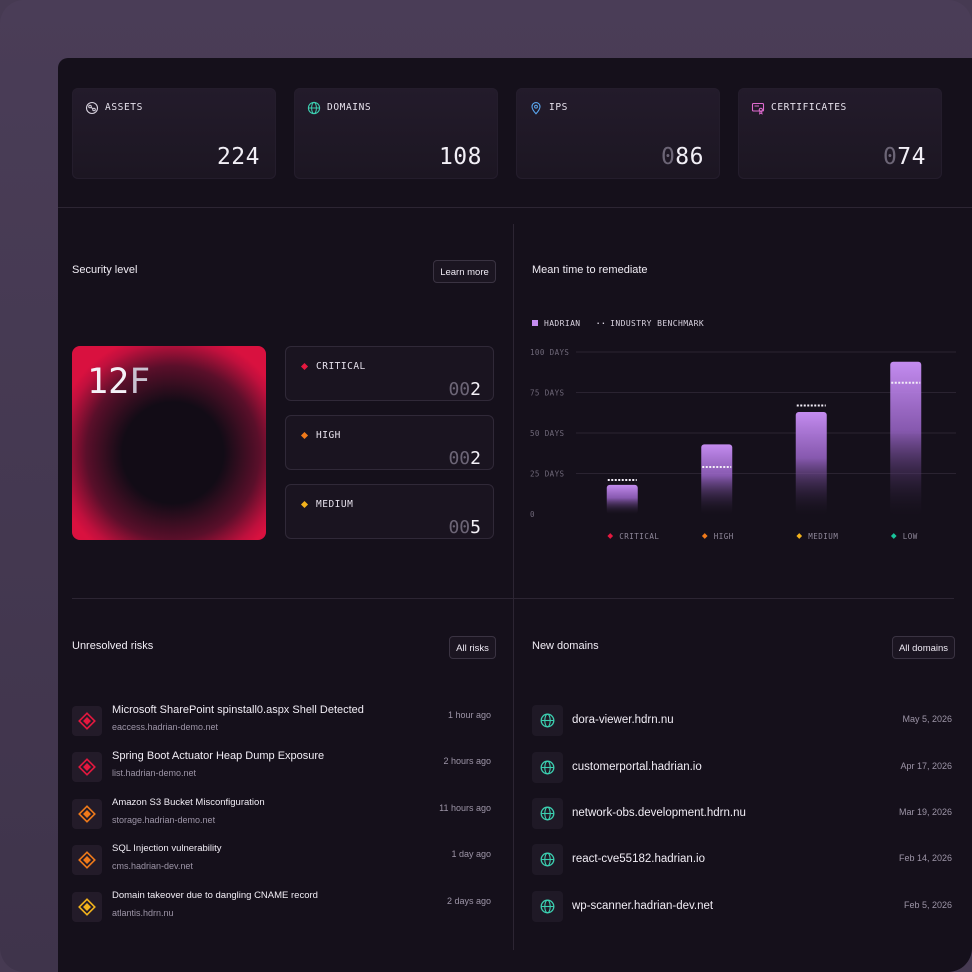 The height and width of the screenshot is (972, 972). What do you see at coordinates (926, 766) in the screenshot?
I see `domain-date: Apr 17, 2026` at bounding box center [926, 766].